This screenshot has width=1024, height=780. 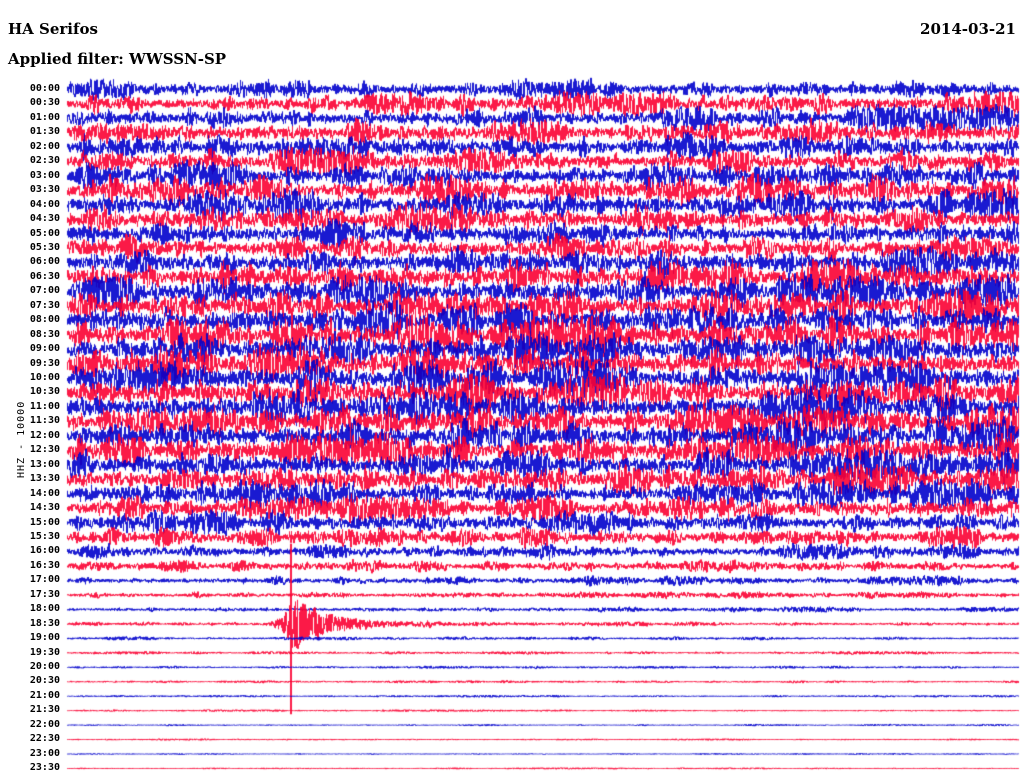 I want to click on time-label: 12:30, so click(x=44, y=450).